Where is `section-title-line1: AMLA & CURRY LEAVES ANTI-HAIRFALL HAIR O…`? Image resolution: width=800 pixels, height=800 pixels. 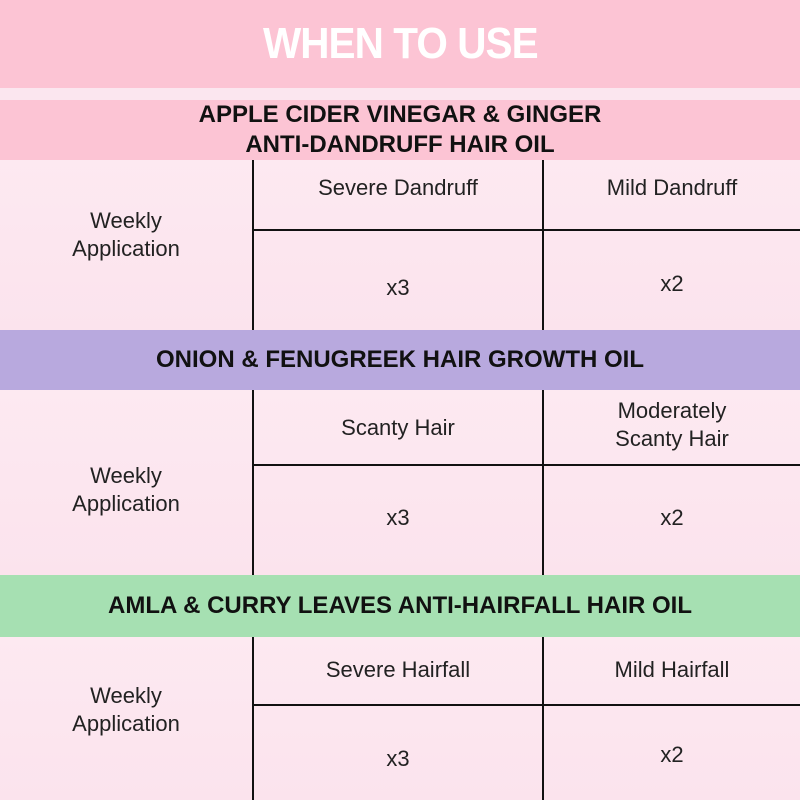 section-title-line1: AMLA & CURRY LEAVES ANTI-HAIRFALL HAIR O… is located at coordinates (400, 605).